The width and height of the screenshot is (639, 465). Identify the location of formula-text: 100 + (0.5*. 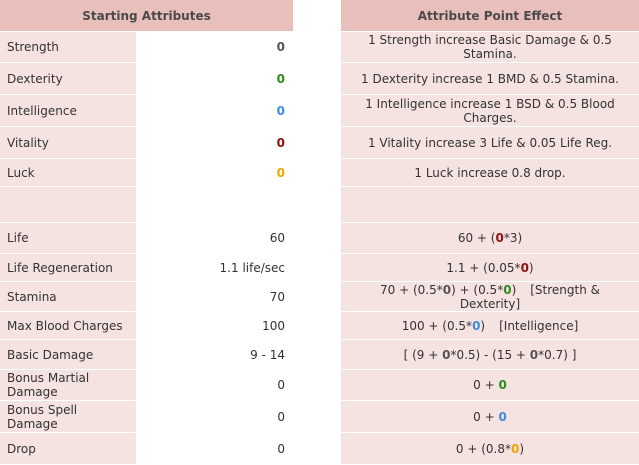
(437, 325).